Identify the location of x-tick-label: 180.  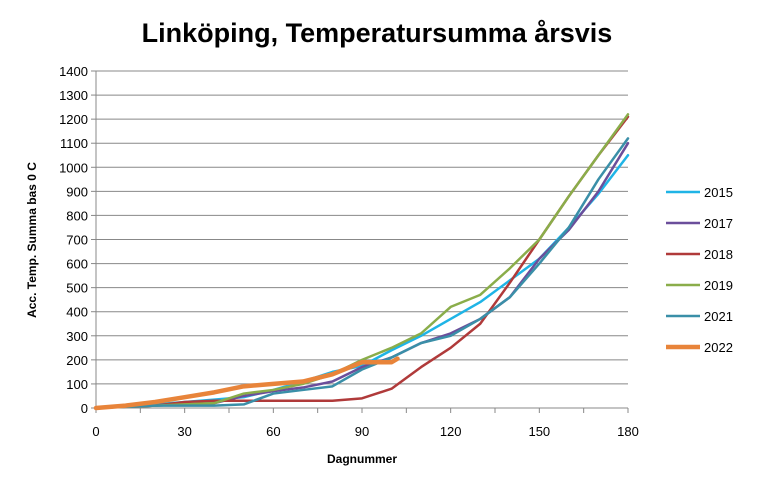
(628, 431).